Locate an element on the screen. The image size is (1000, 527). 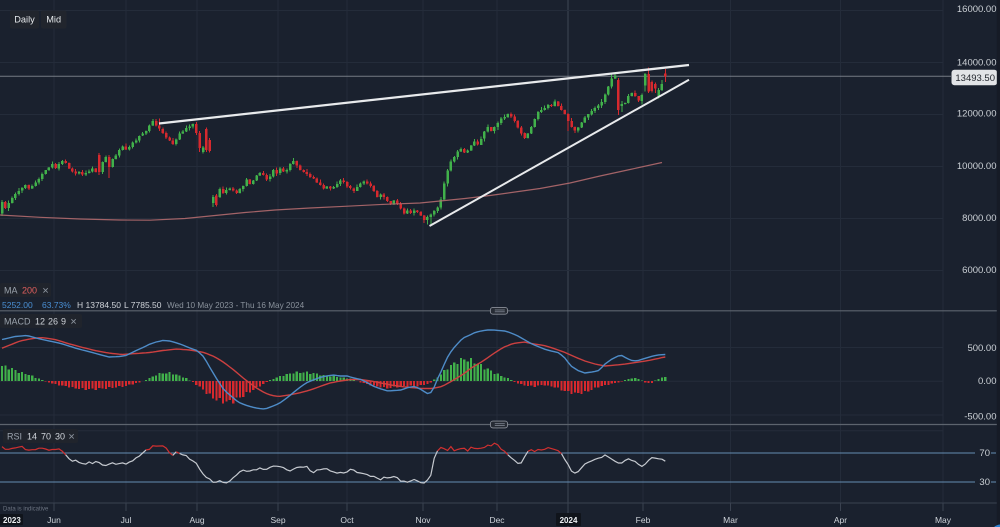
svg-text: 14000.00 is located at coordinates (977, 63).